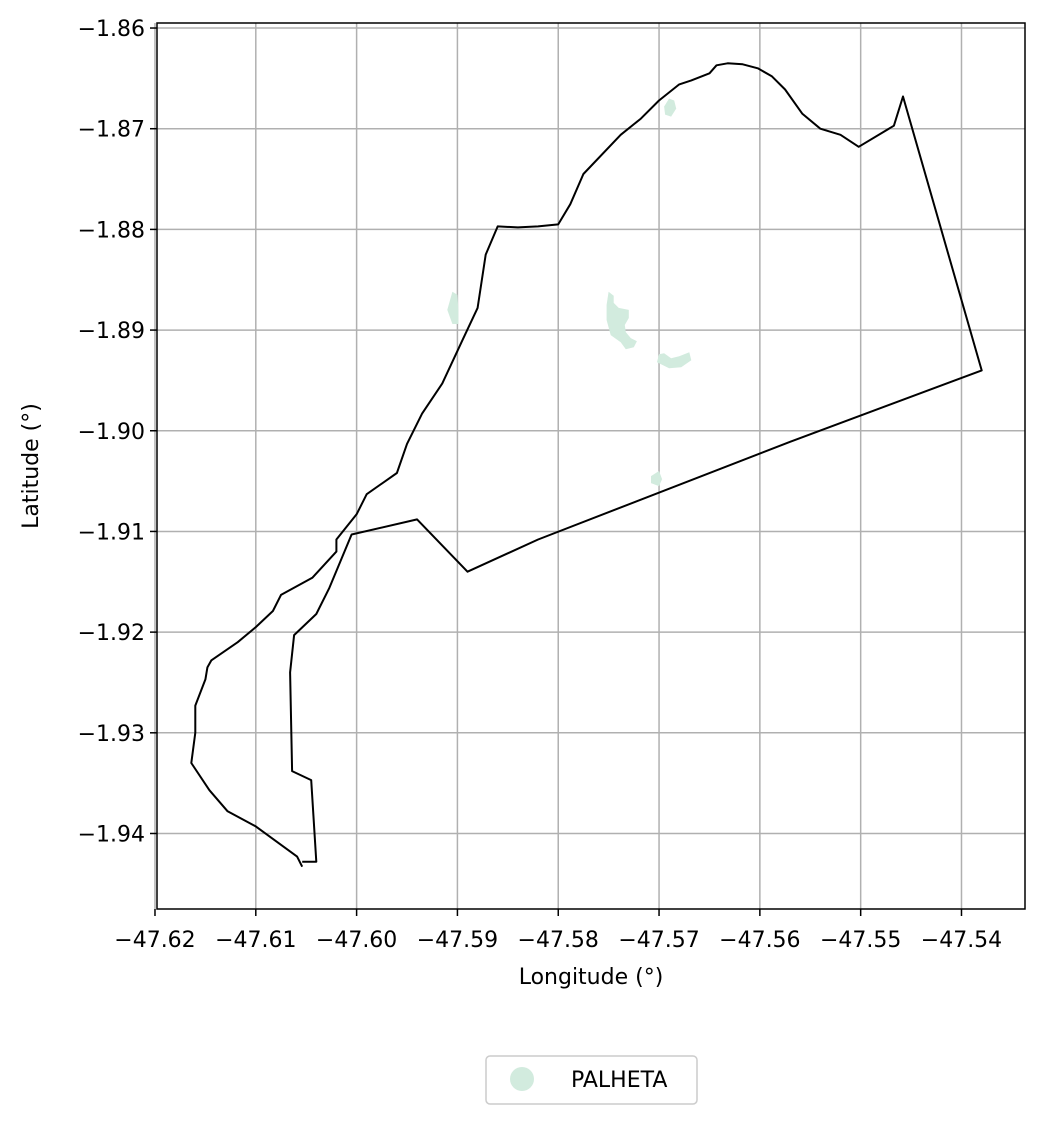  Describe the element at coordinates (591, 977) in the screenshot. I see `x-axis-title: Longitude (°)` at that location.